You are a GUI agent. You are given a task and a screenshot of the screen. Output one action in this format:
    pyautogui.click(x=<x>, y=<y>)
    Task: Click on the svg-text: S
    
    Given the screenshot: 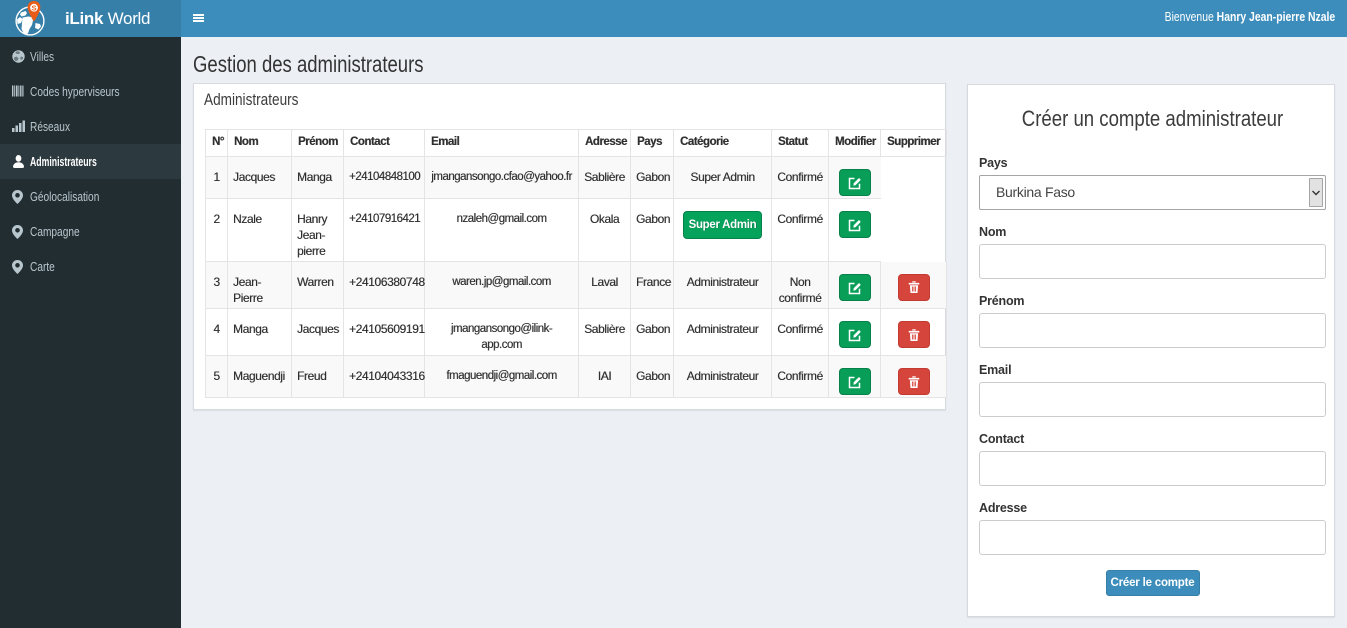 What is the action you would take?
    pyautogui.click(x=33, y=7)
    